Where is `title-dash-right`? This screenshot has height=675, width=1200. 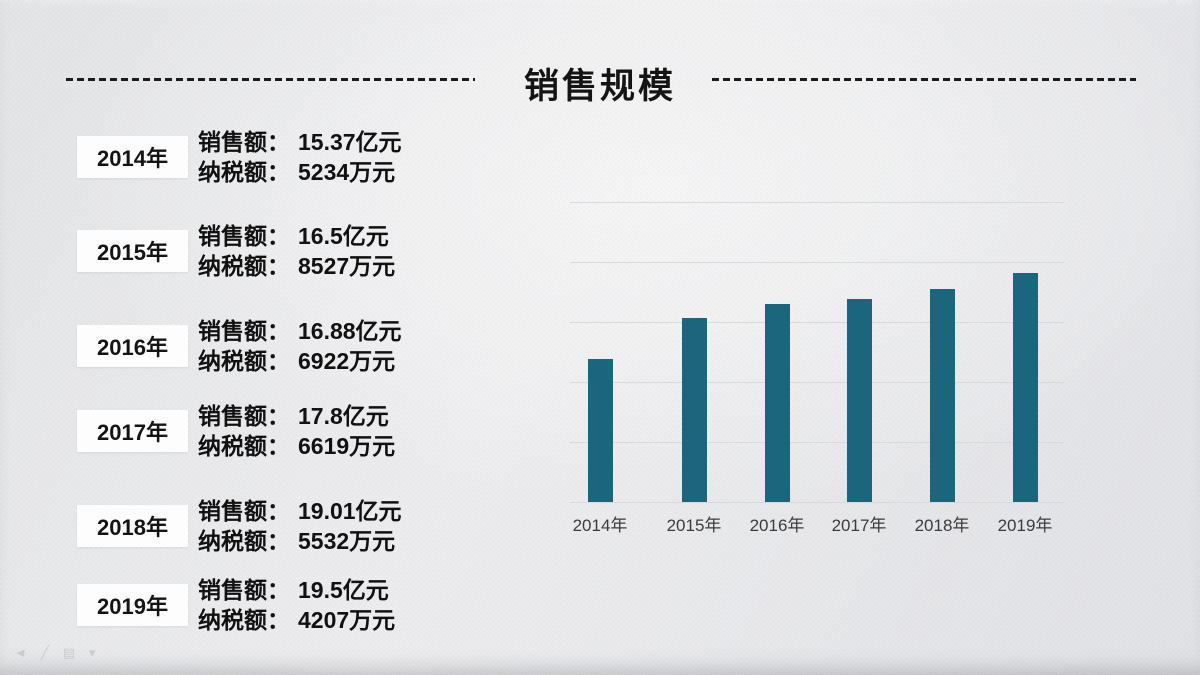 title-dash-right is located at coordinates (924, 79).